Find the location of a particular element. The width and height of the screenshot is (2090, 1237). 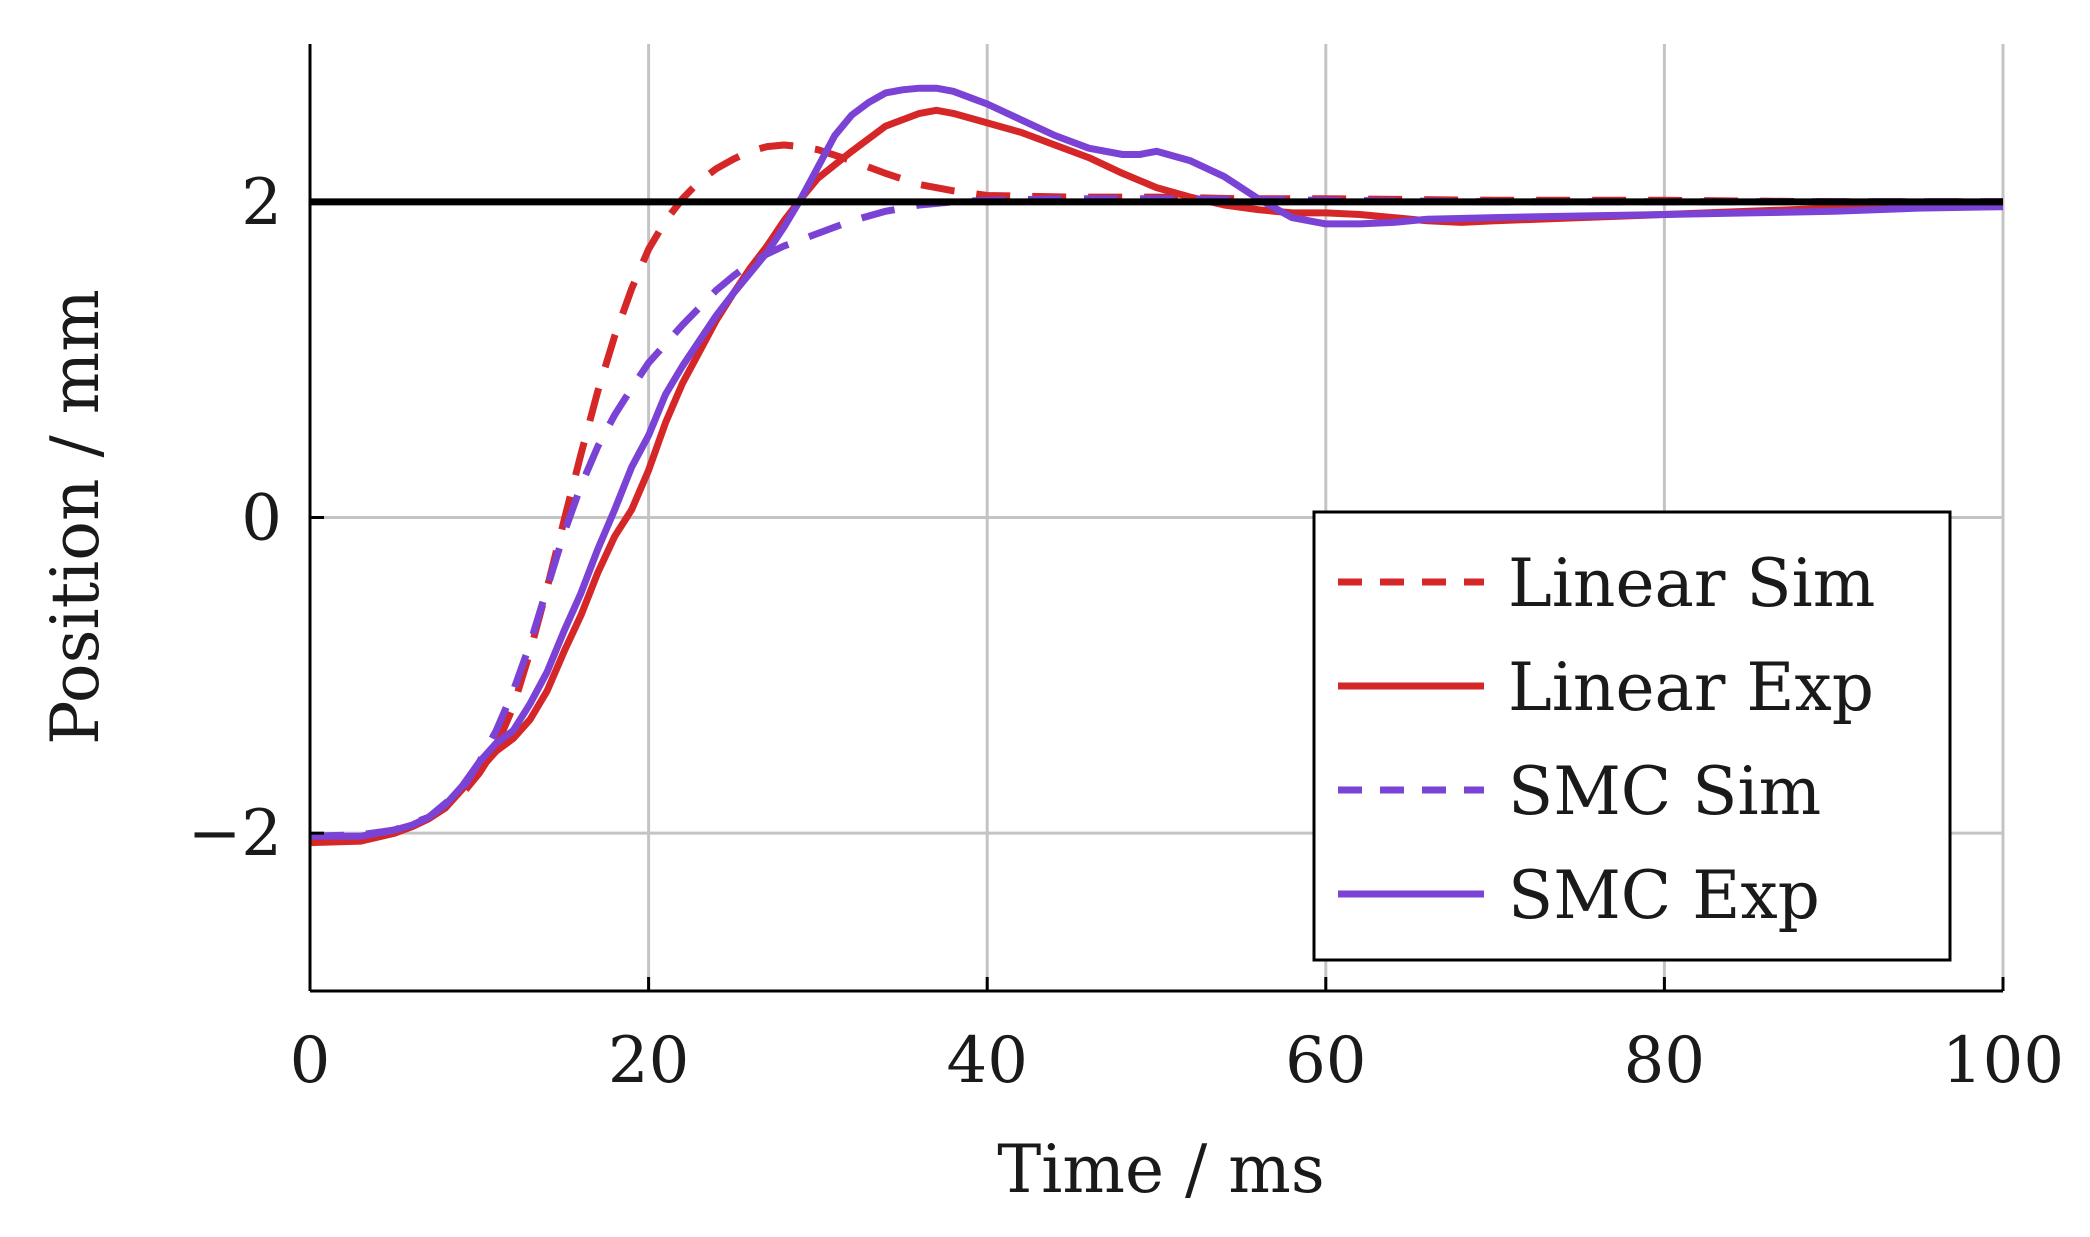

x-tick-label: 0 is located at coordinates (310, 1061).